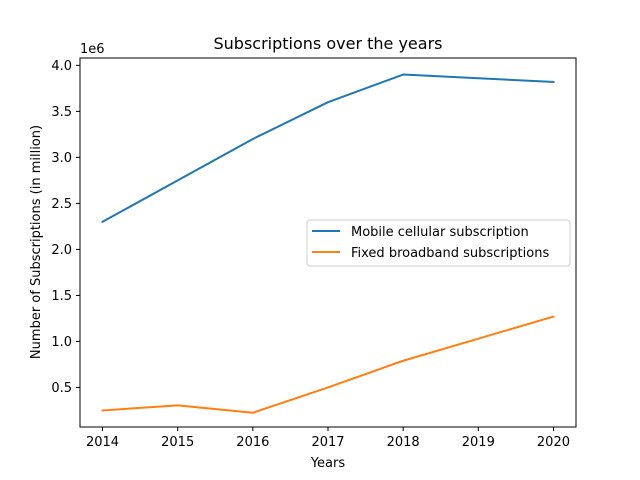  I want to click on x-tick-label: 2016, so click(252, 442).